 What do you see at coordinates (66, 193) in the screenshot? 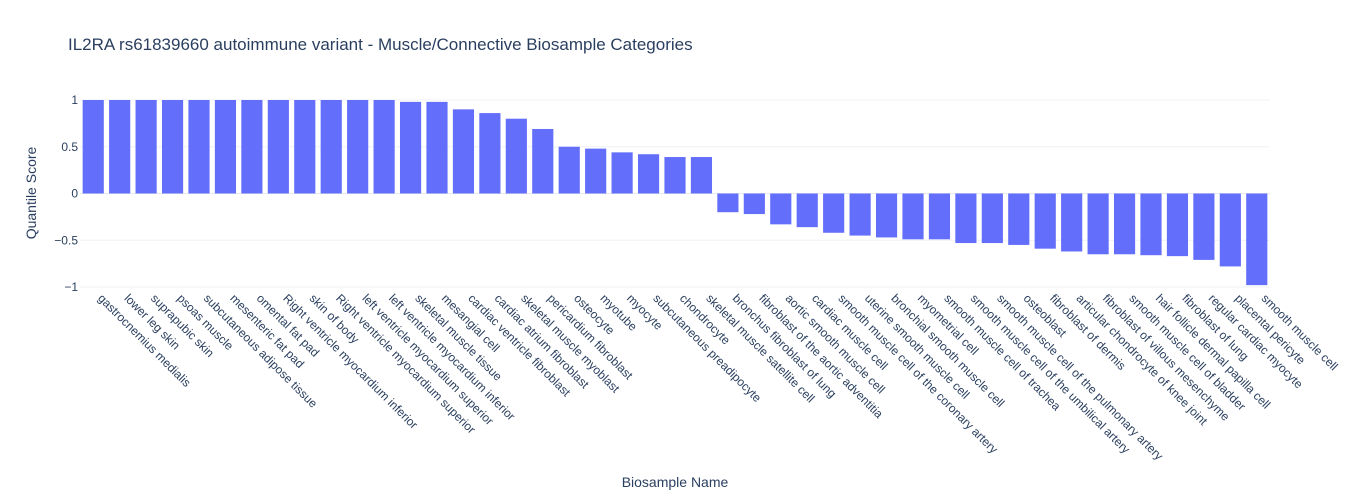
I see `y-axis-ticks: 1 0.5 0 −0.5 −1` at bounding box center [66, 193].